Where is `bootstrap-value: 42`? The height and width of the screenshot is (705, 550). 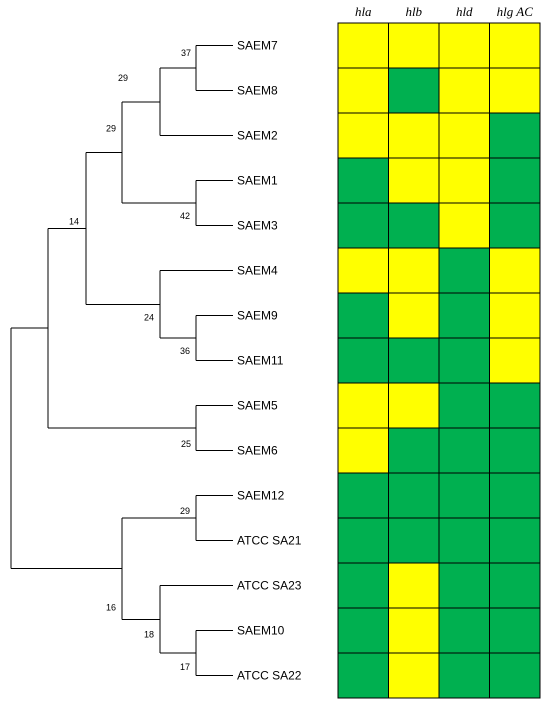
bootstrap-value: 42 is located at coordinates (185, 216).